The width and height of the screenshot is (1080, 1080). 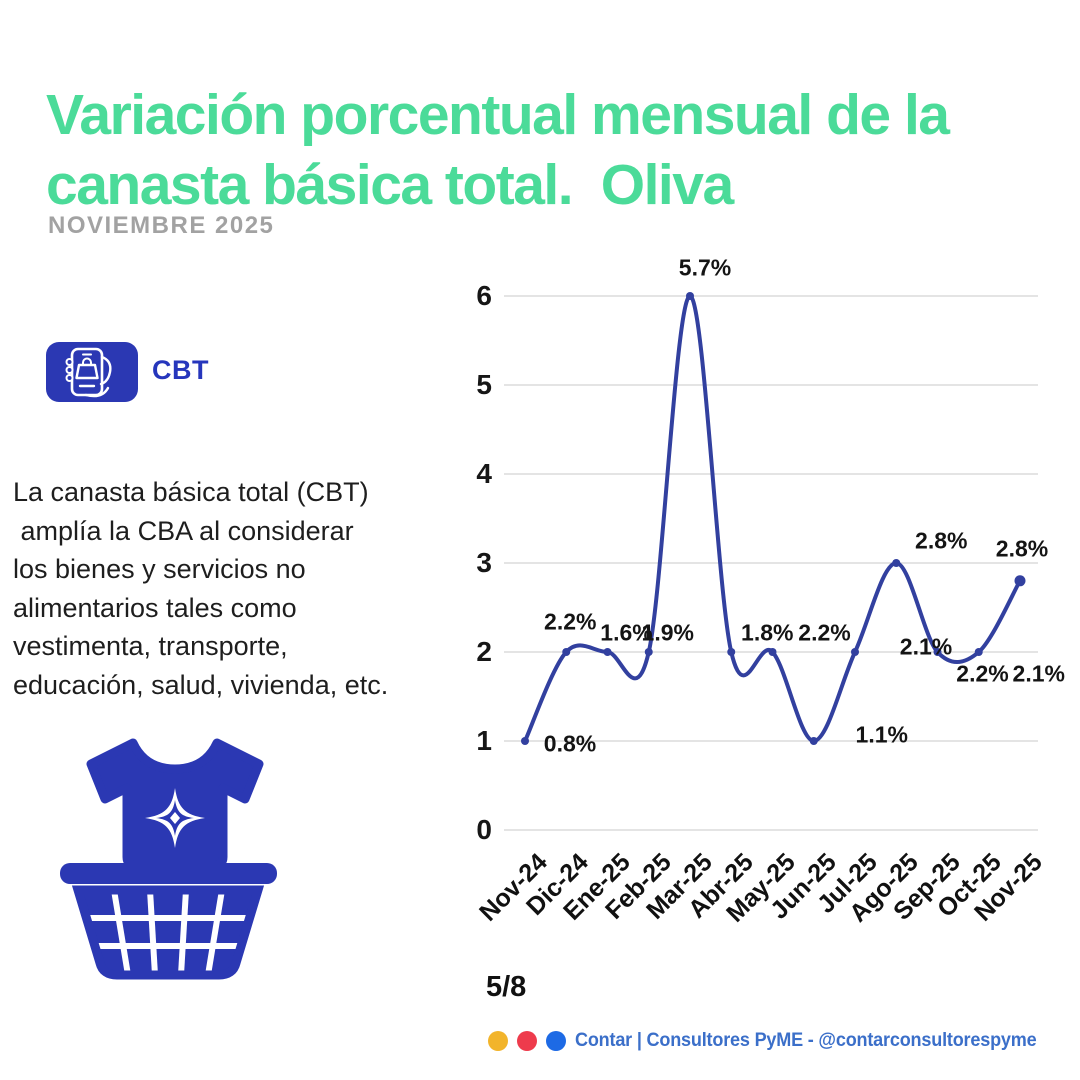 I want to click on y-axis-tick-label: 1, so click(x=484, y=740).